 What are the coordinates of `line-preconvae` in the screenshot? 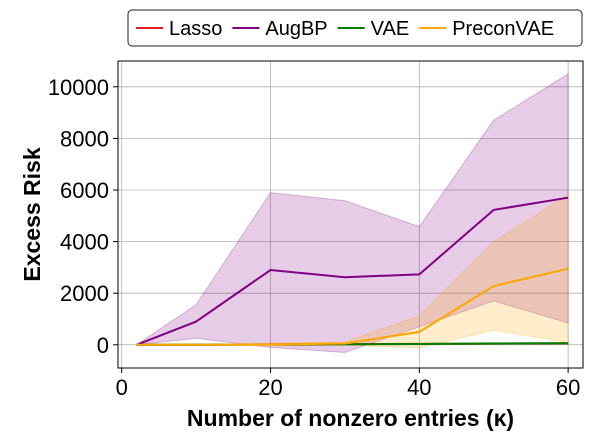 It's located at (352, 306).